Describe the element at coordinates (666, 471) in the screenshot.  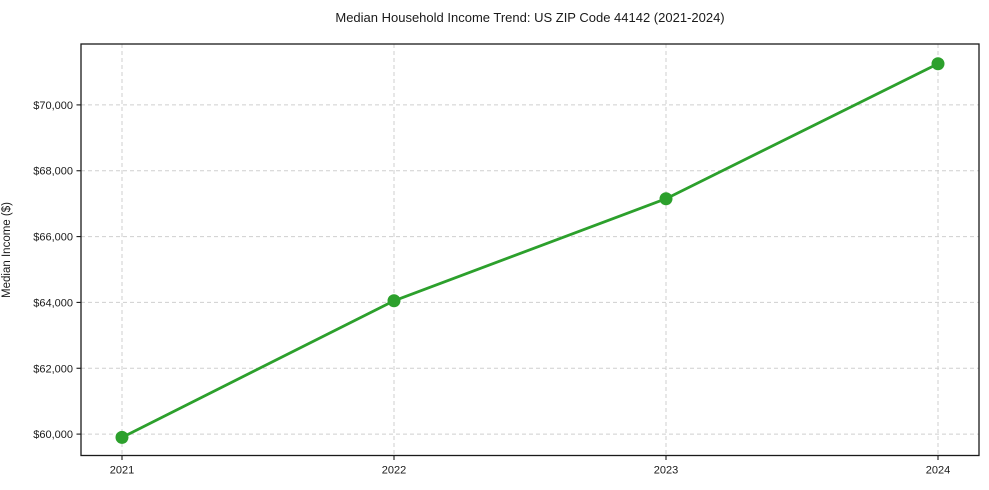
I see `x-tick-label: 2023` at that location.